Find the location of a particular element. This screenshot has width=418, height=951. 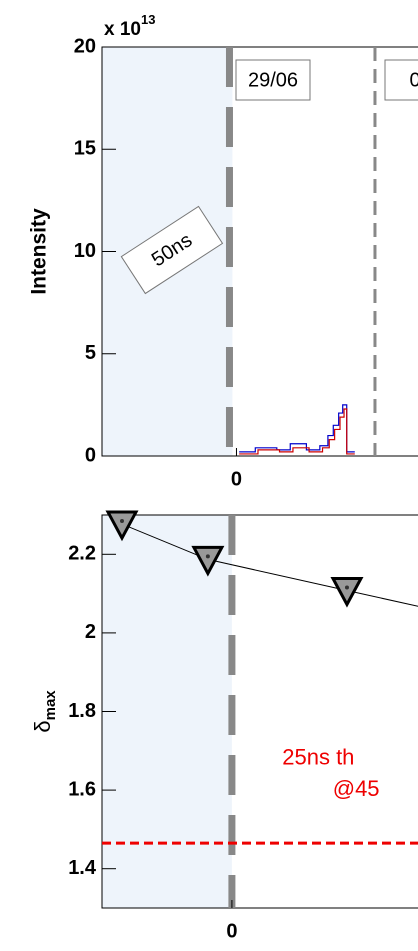

y-label: Intensity is located at coordinates (39, 251).